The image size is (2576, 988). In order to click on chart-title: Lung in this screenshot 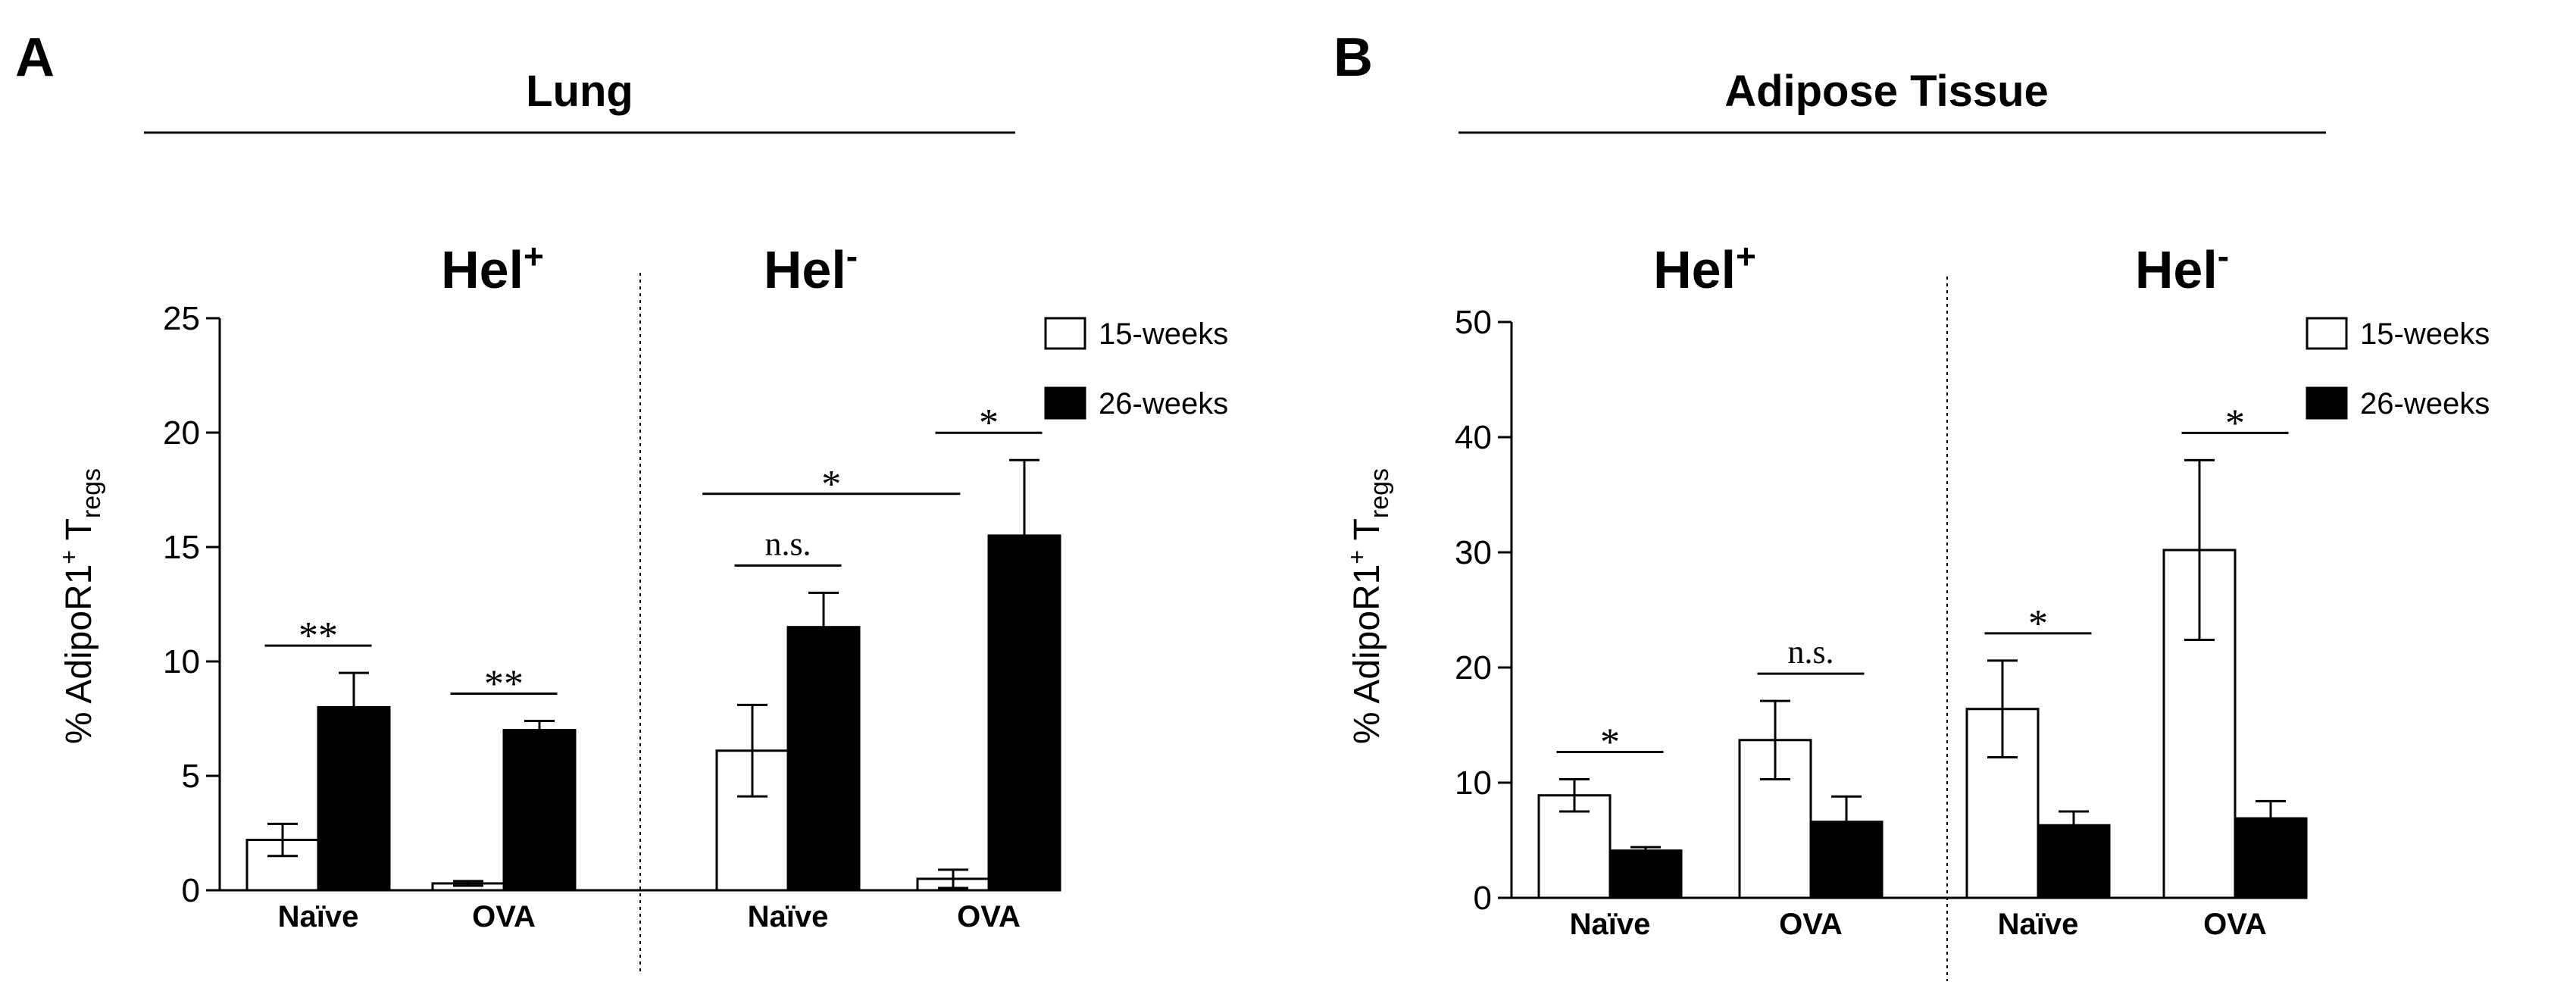, I will do `click(579, 91)`.